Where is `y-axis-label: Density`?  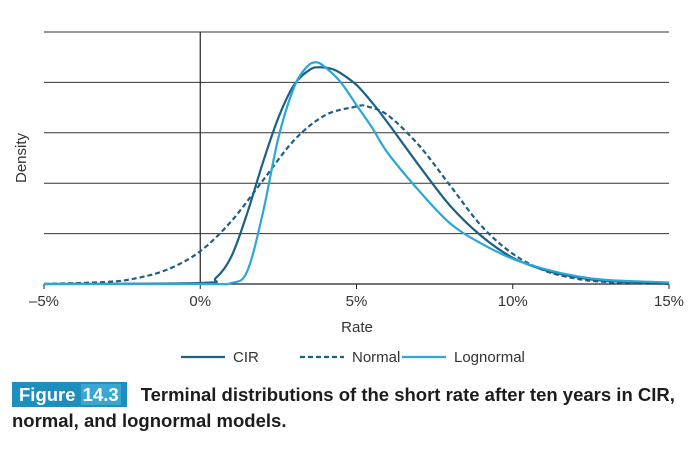
y-axis-label: Density is located at coordinates (21, 157).